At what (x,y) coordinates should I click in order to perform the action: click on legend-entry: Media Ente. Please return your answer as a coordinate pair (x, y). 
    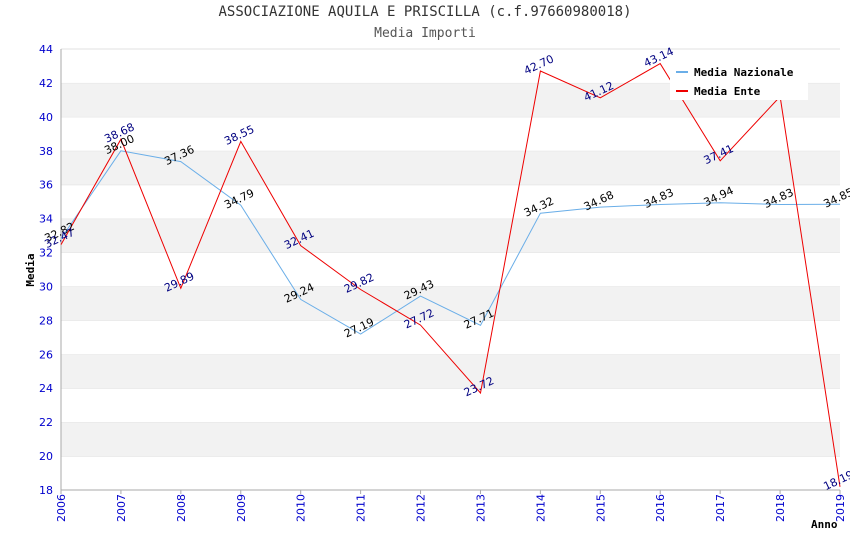
    Looking at the image, I should click on (727, 91).